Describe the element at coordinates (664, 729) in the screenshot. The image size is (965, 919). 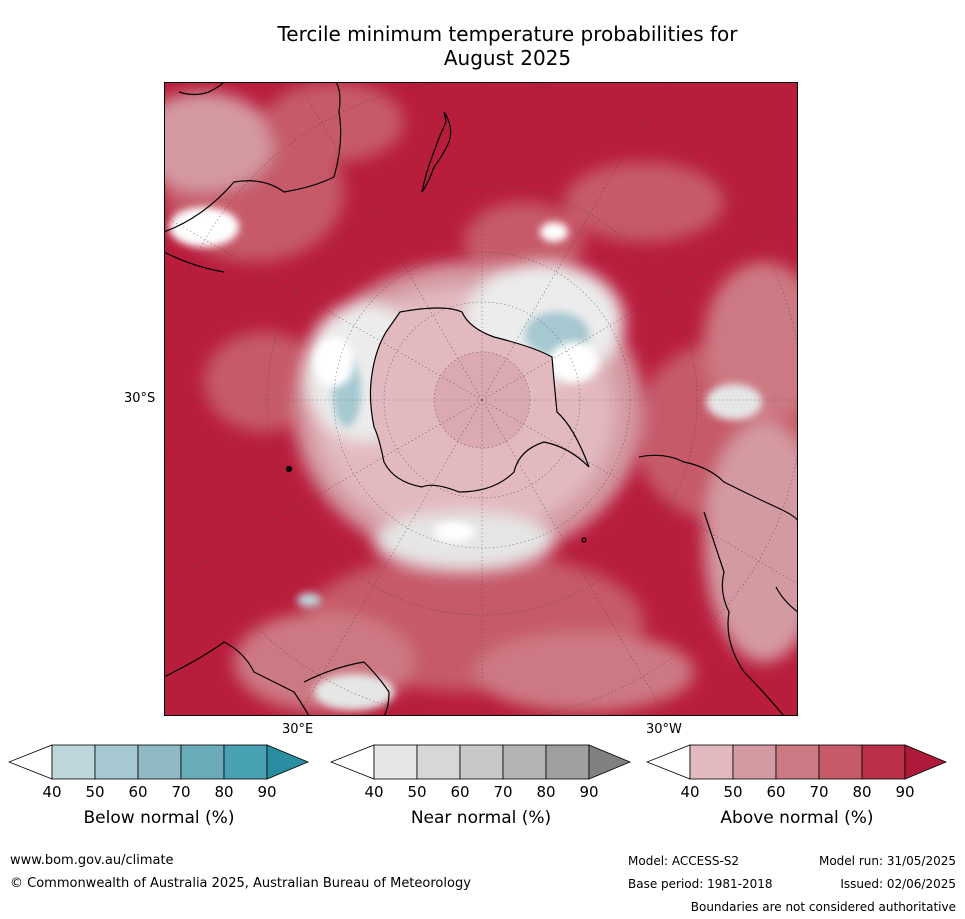
I see `longitude-label-west: 30°W` at that location.